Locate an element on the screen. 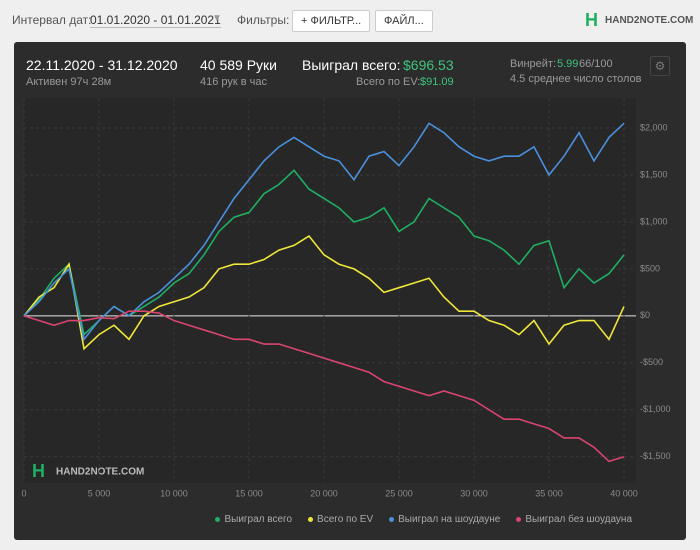 The image size is (700, 550). legend-item: Выиграл всего is located at coordinates (253, 519).